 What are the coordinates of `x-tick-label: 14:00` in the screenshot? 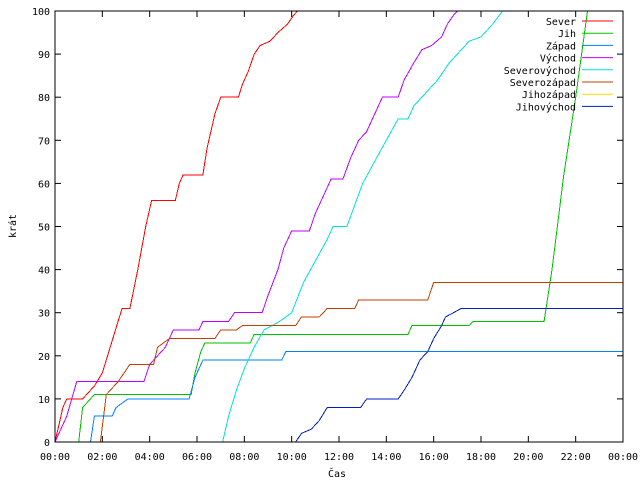 It's located at (386, 457).